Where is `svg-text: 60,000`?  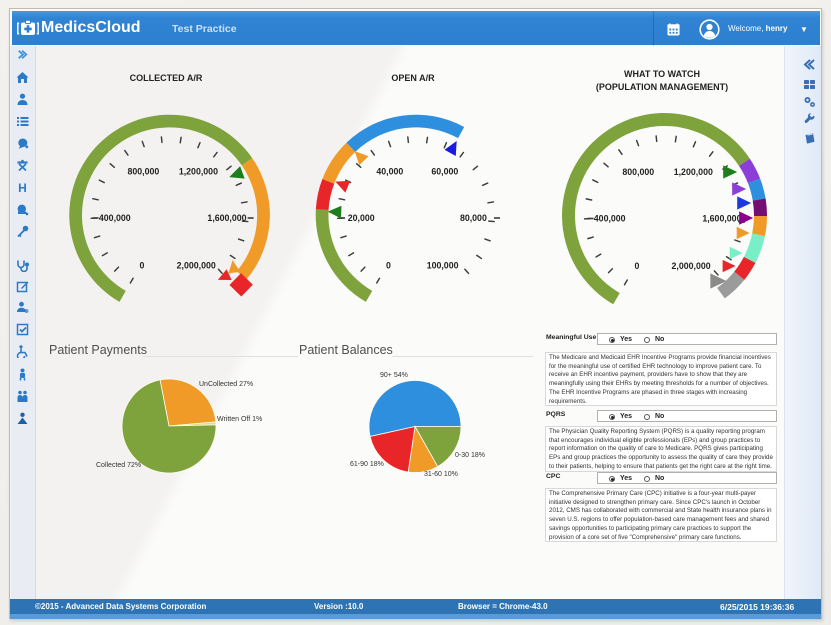
svg-text: 60,000 is located at coordinates (444, 172).